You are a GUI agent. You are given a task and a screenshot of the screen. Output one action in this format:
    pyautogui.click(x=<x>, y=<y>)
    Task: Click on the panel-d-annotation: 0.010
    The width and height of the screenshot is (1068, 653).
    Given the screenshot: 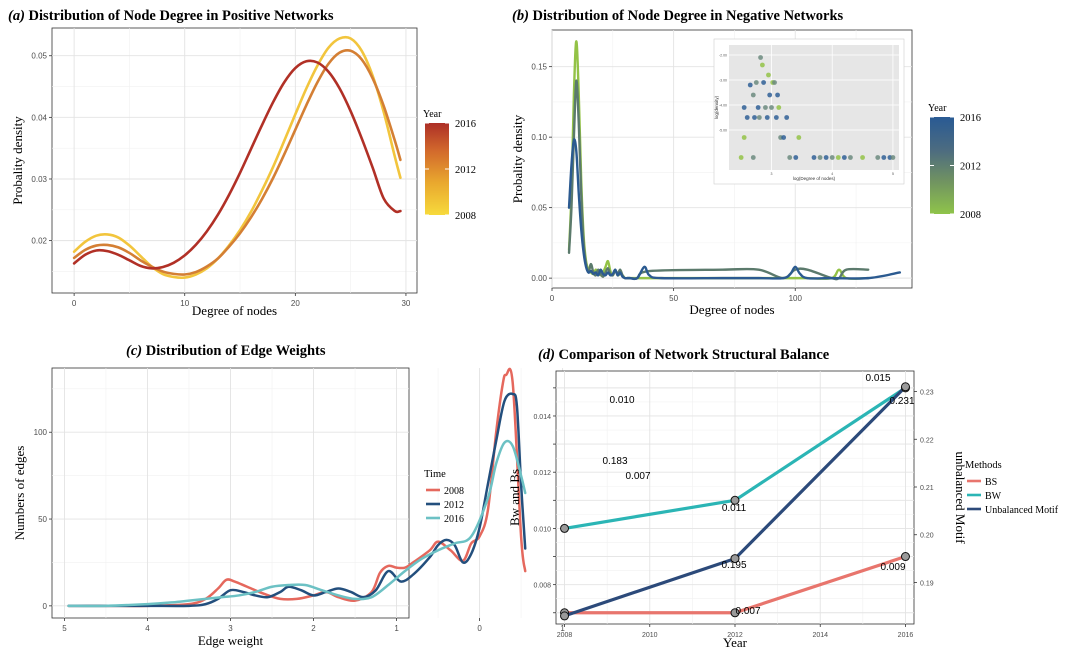 What is the action you would take?
    pyautogui.click(x=621, y=400)
    